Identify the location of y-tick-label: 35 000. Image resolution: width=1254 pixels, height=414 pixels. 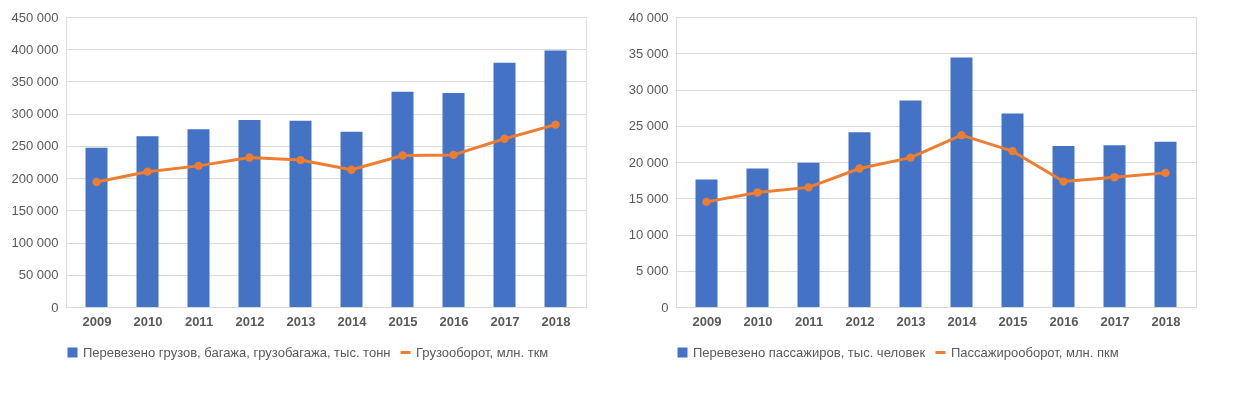
(648, 53).